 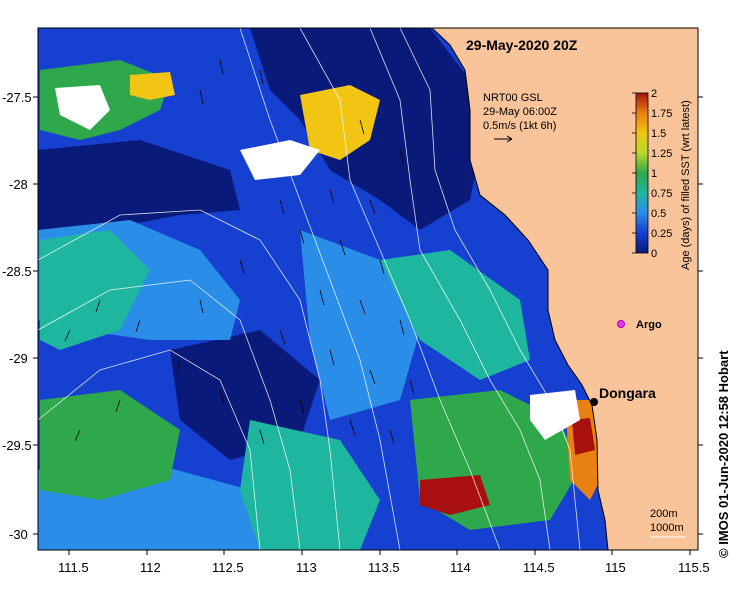 I want to click on current-time-label: 29-May 06:00Z, so click(x=520, y=112).